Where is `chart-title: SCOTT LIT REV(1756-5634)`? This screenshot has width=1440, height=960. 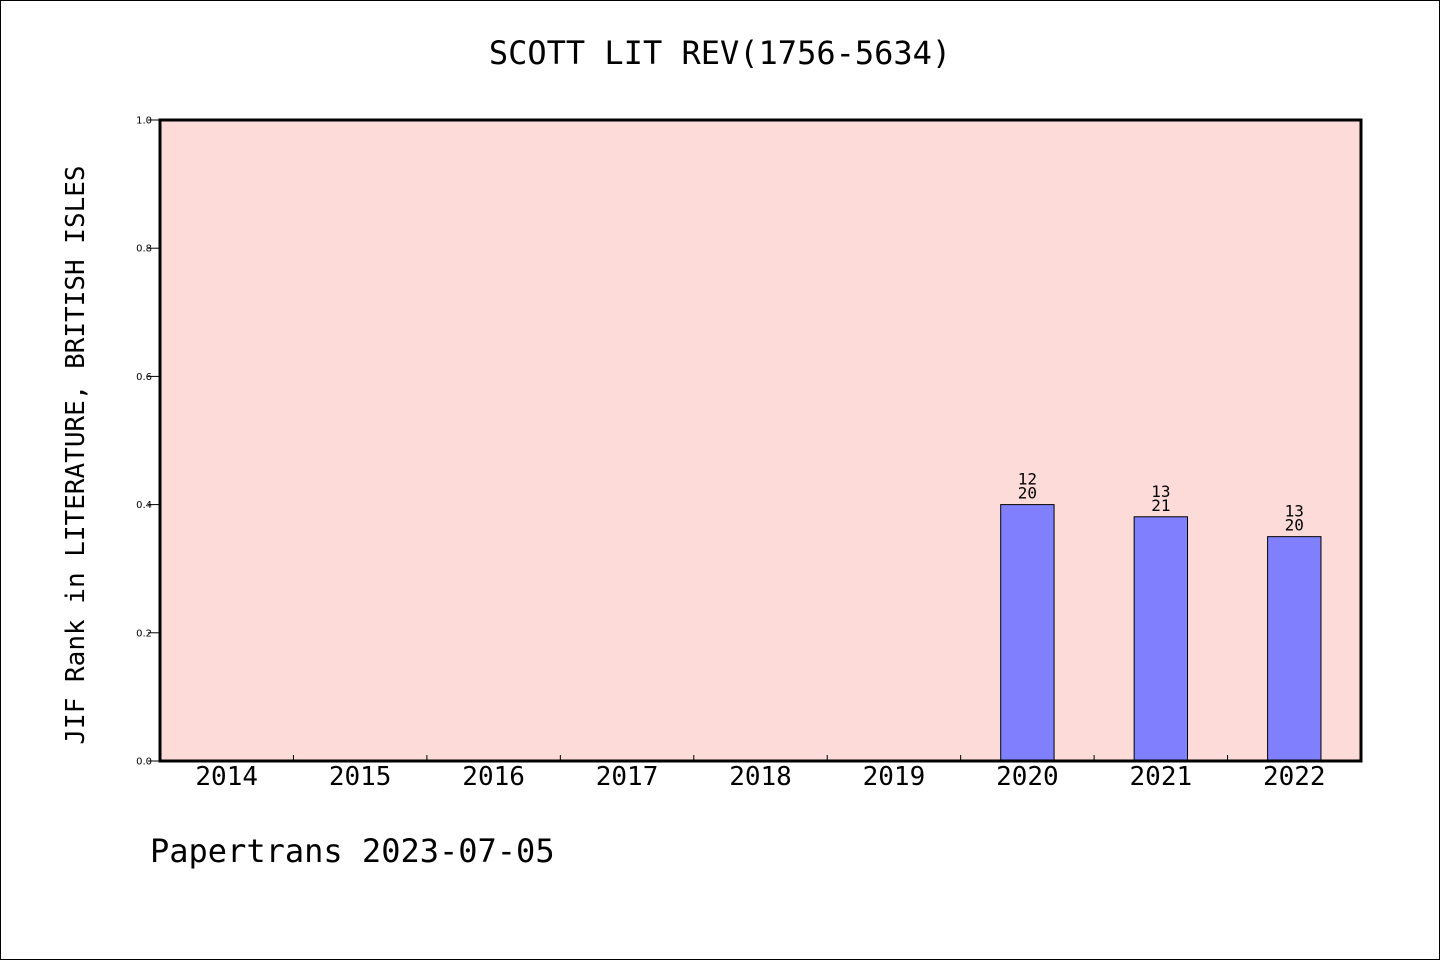
chart-title: SCOTT LIT REV(1756-5634) is located at coordinates (720, 53).